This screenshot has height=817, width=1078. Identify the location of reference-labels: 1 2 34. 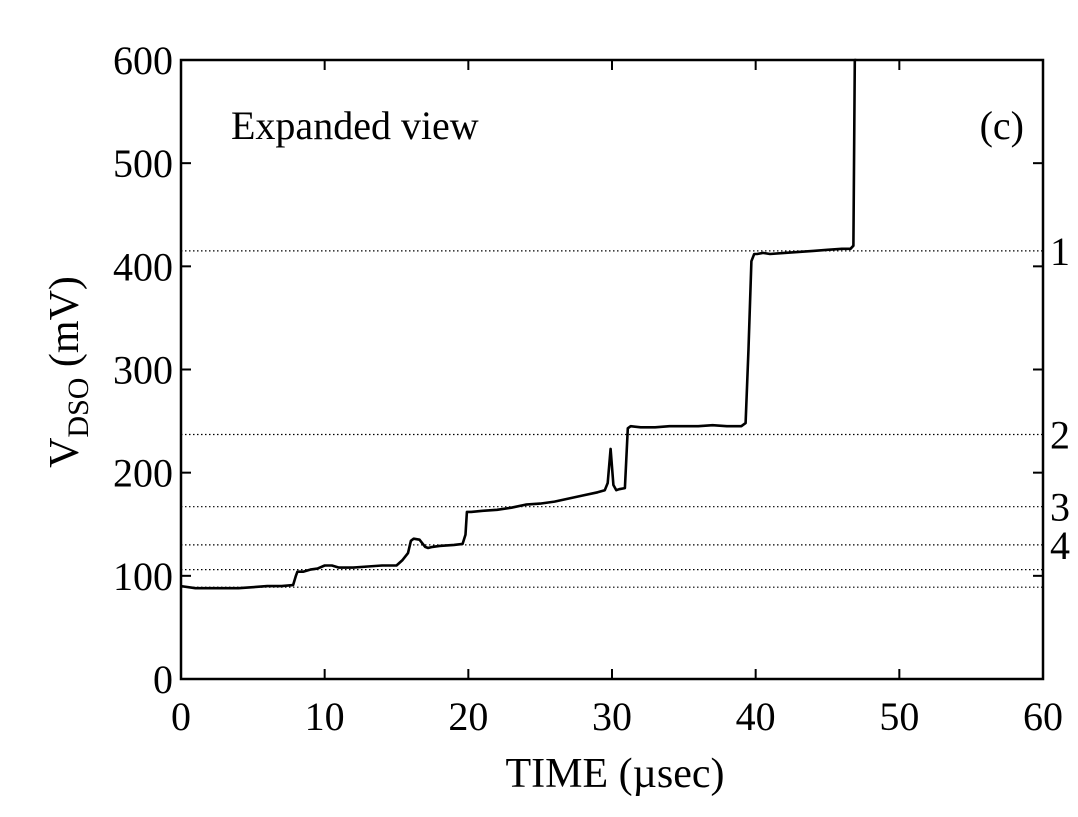
(1060, 398).